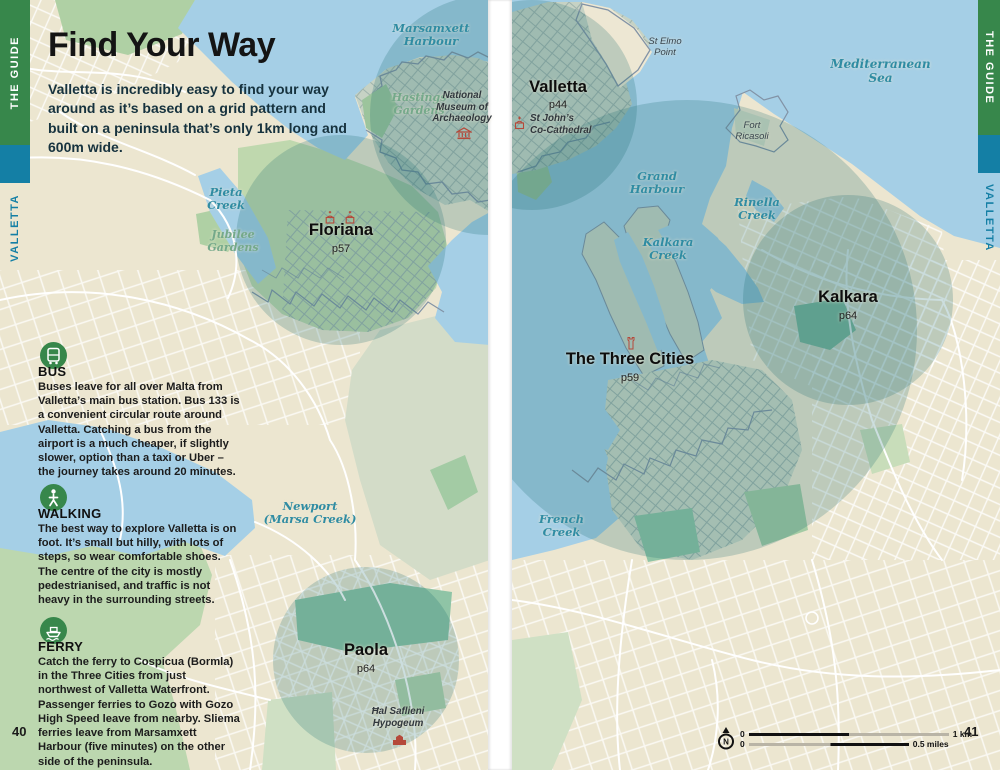 The width and height of the screenshot is (1000, 770). I want to click on left-blue-tab, so click(15, 164).